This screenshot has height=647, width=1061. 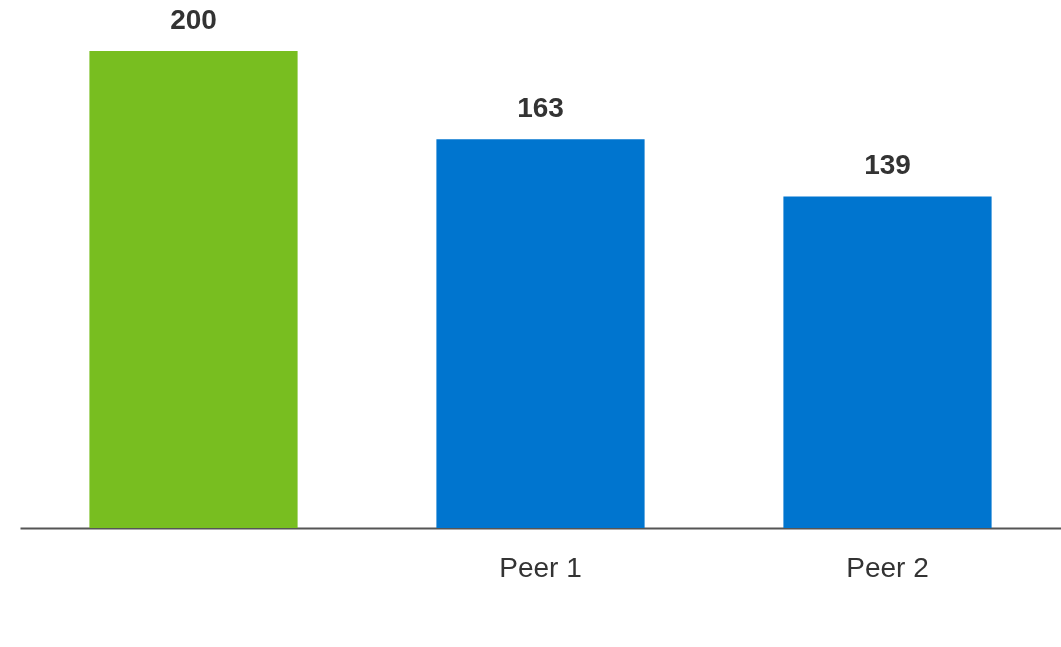 I want to click on data-label: 139, so click(x=887, y=165).